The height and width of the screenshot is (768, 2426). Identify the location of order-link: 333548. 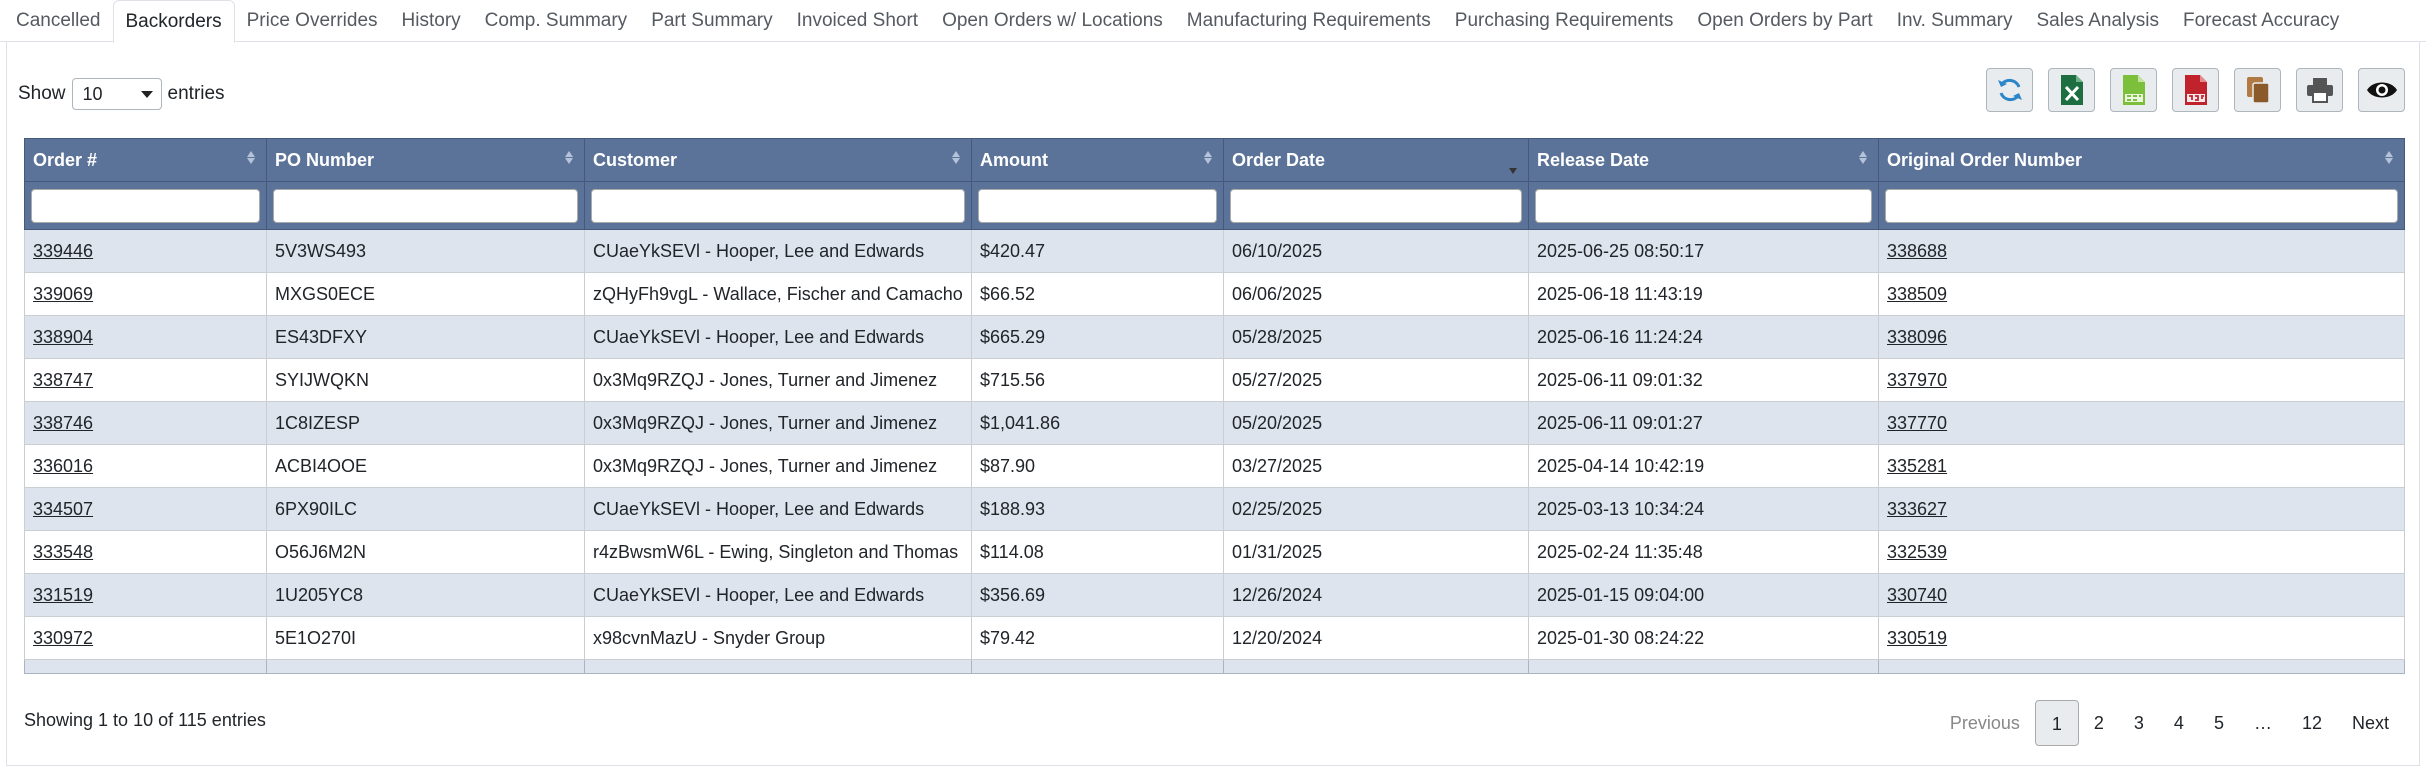
(63, 551).